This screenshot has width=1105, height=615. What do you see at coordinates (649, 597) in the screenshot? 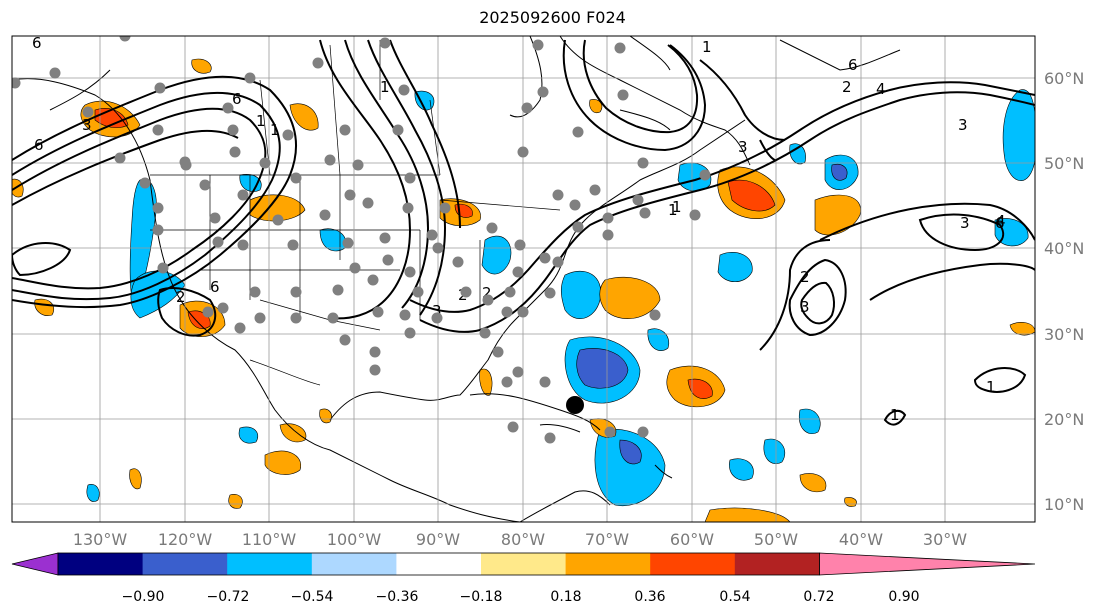
I see `colorbar-tick-label: 0.36` at bounding box center [649, 597].